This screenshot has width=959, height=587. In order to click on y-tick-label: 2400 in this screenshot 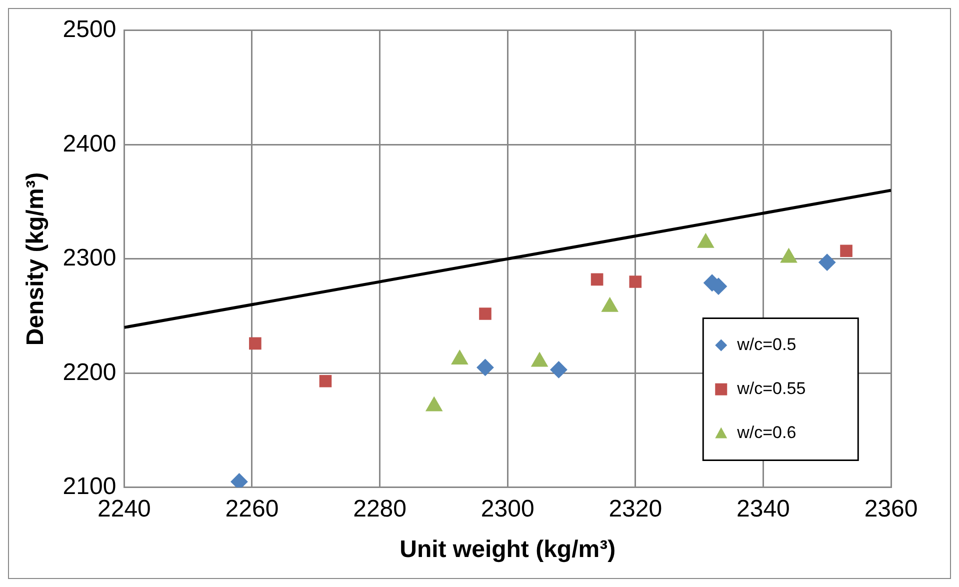, I will do `click(89, 144)`.